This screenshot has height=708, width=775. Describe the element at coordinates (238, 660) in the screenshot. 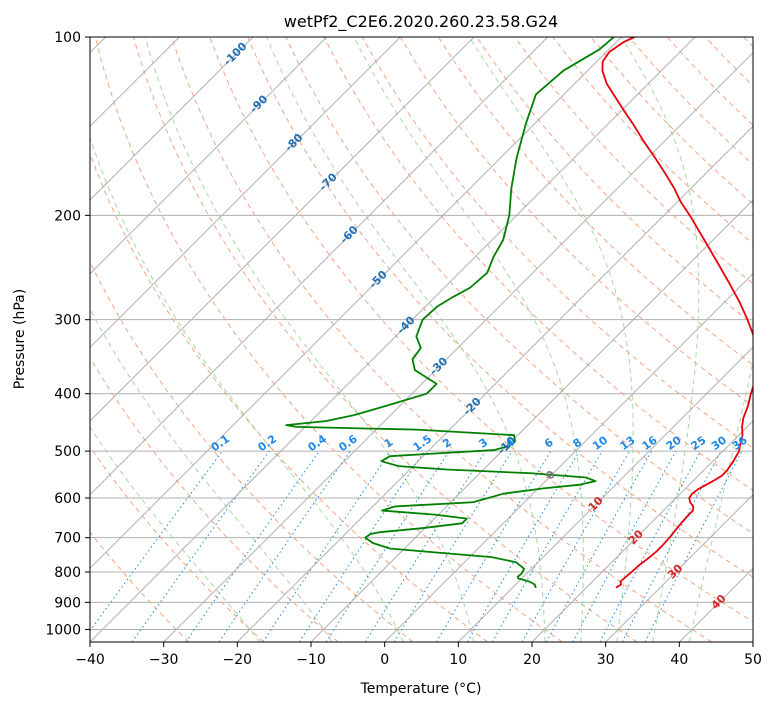

I see `x-tick-label: −20` at that location.